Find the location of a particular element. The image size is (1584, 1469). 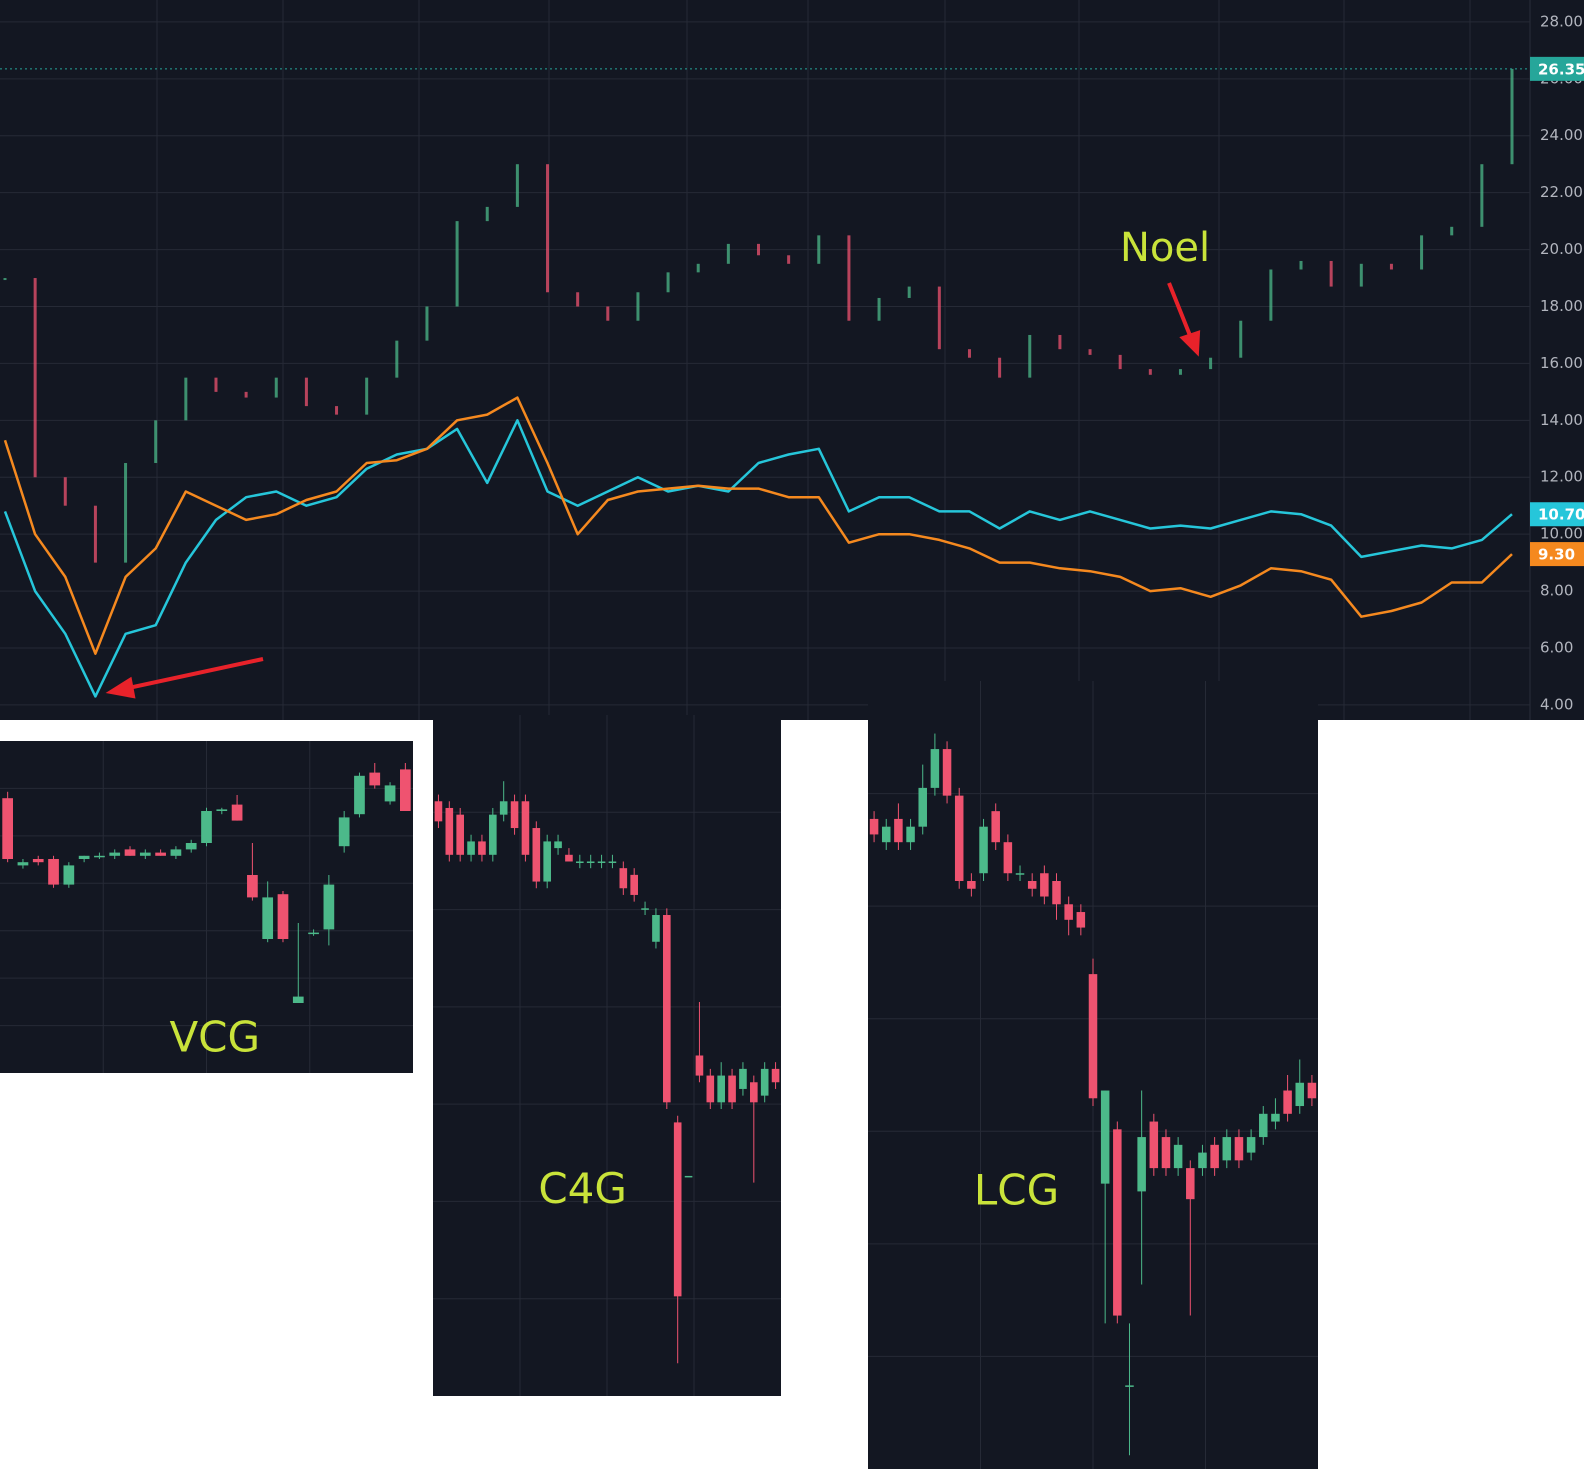

y-tick-label: 4.00 is located at coordinates (1556, 704).